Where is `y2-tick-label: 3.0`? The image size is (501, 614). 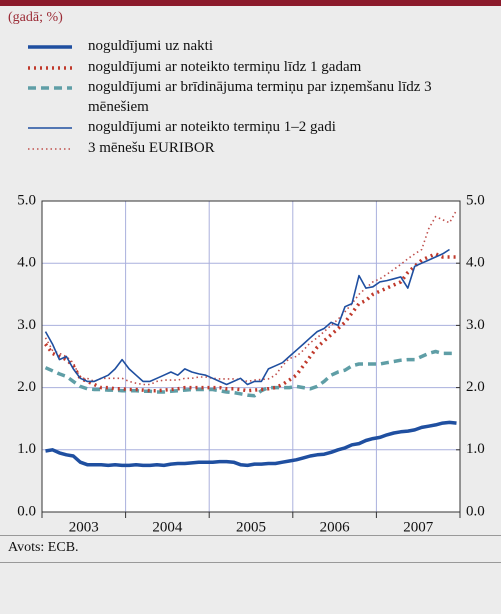 y2-tick-label: 3.0 is located at coordinates (475, 325).